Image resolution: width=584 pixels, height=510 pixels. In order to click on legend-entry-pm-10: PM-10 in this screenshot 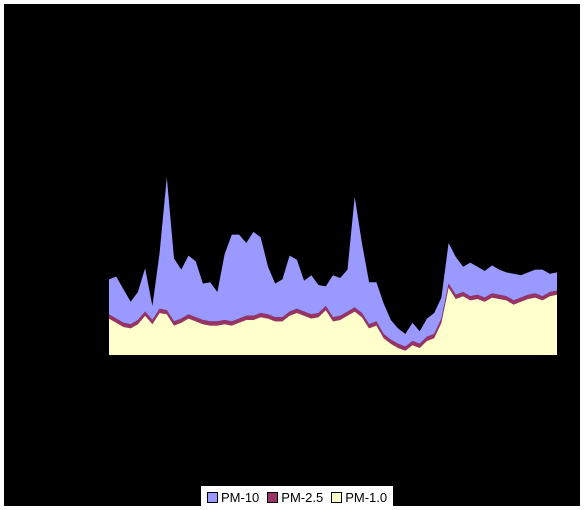, I will do `click(233, 497)`.